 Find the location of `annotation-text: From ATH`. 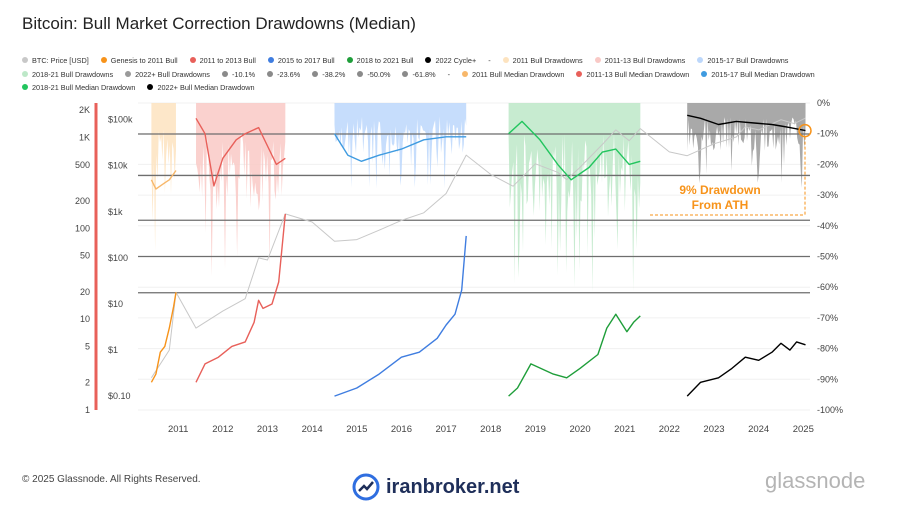

annotation-text: From ATH is located at coordinates (720, 205).